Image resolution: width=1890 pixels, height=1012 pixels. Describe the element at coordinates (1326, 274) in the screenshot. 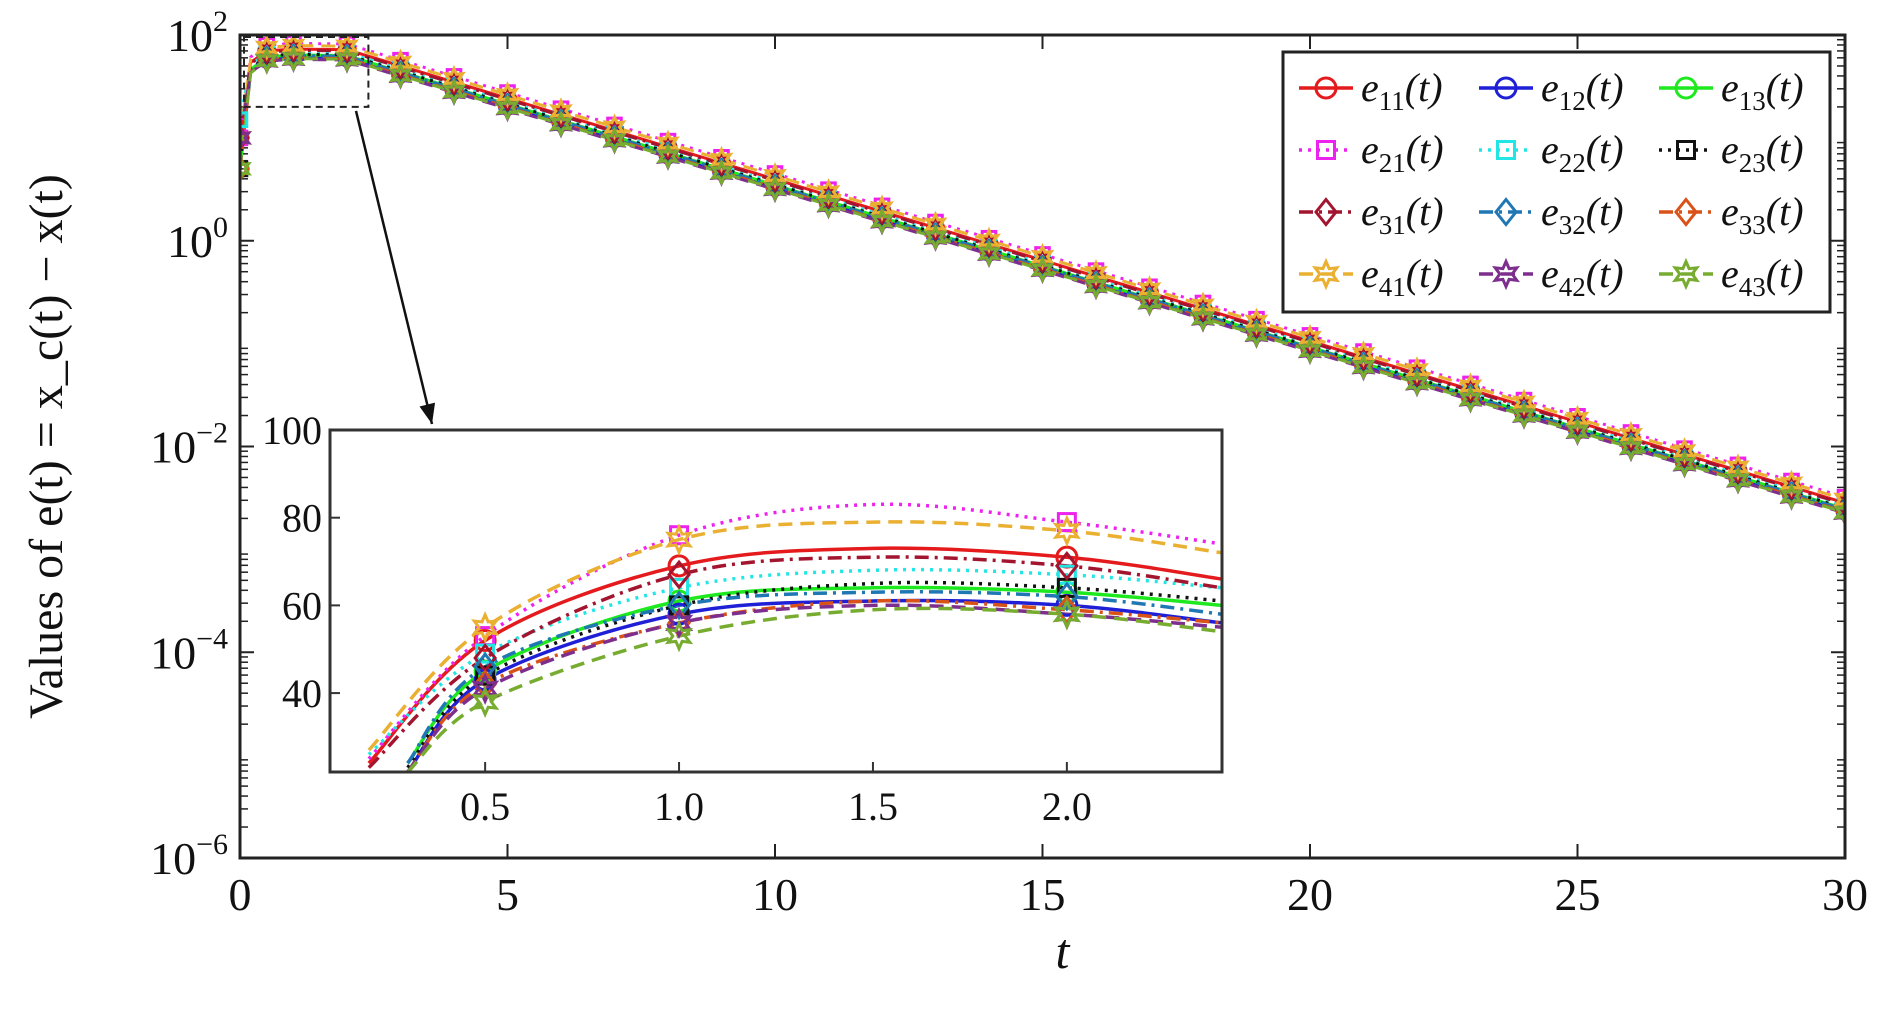

I see `legend-marker-e41` at that location.